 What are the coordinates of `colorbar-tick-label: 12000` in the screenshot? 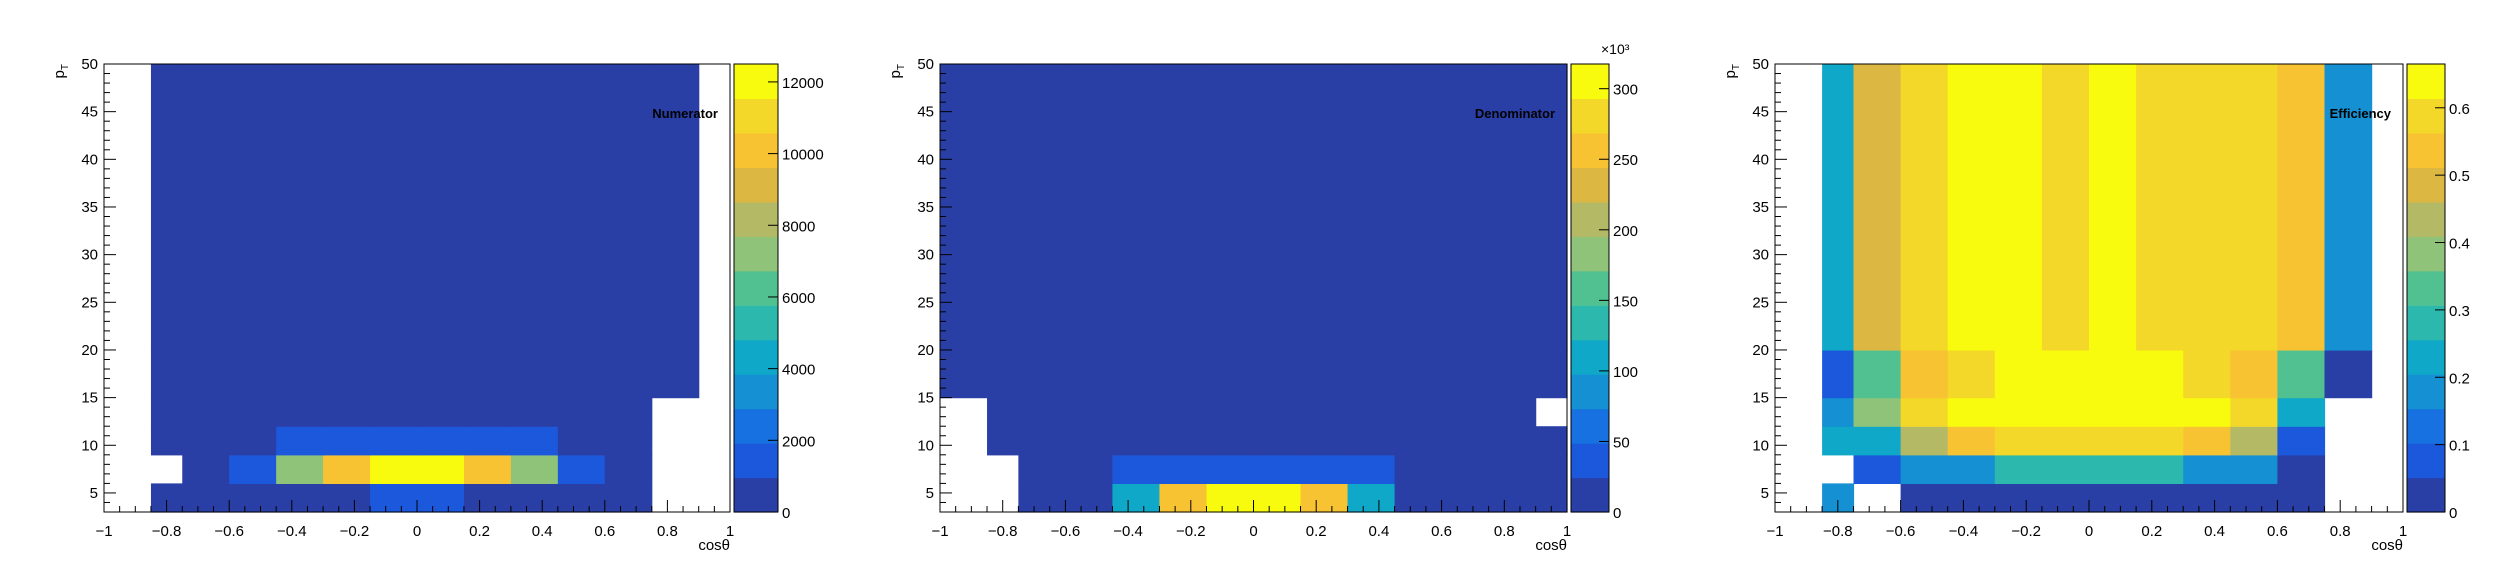 It's located at (803, 83).